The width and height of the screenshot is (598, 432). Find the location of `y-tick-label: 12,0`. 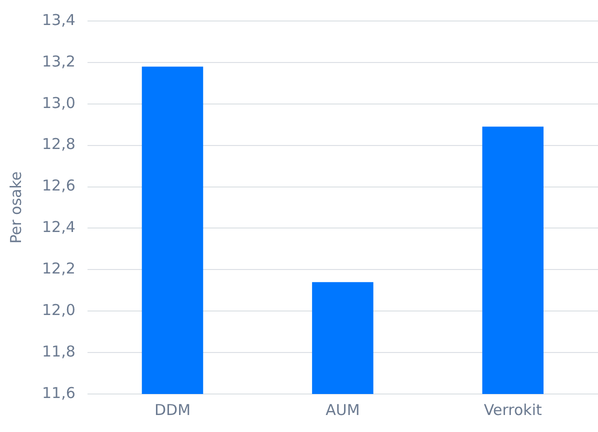

y-tick-label: 12,0 is located at coordinates (59, 310).